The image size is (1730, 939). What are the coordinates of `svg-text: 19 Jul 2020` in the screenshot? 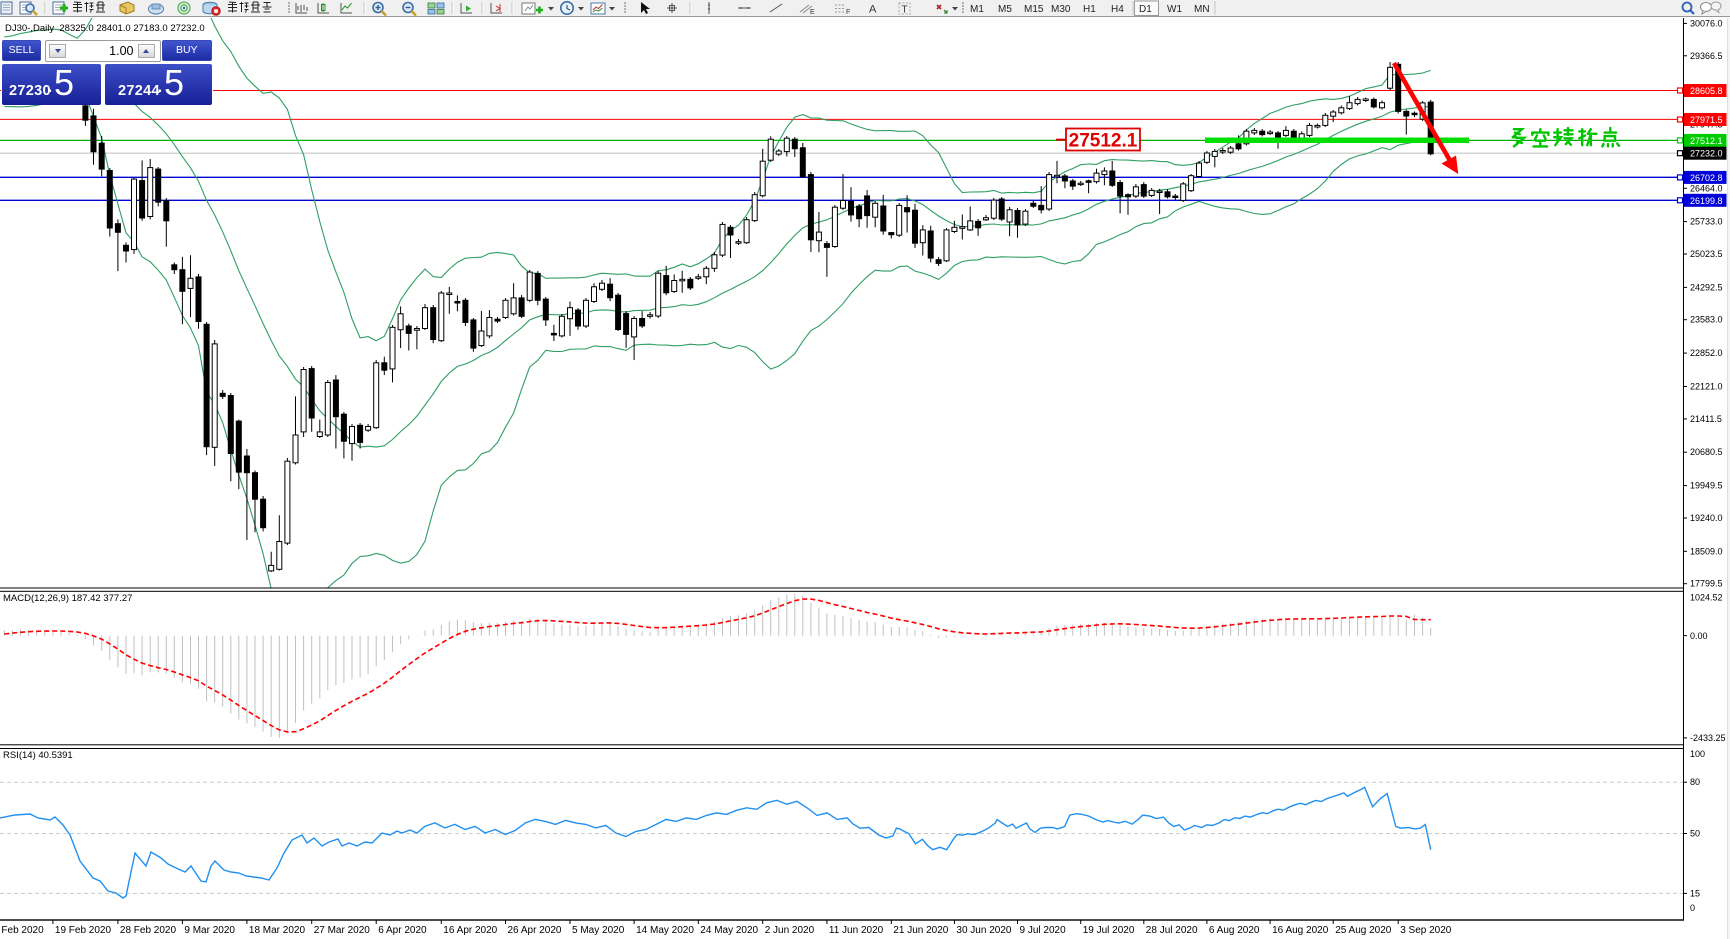 It's located at (1109, 930).